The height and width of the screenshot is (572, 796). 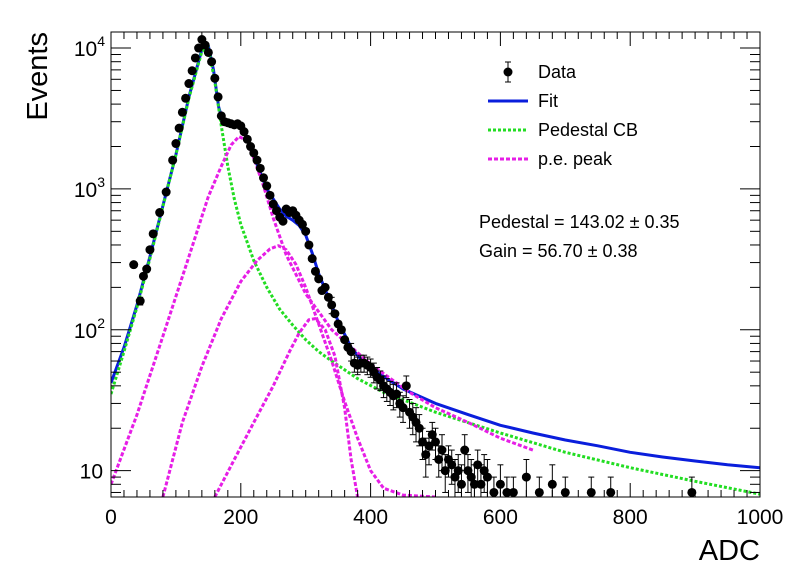 I want to click on x-tick-label: 400, so click(x=370, y=517).